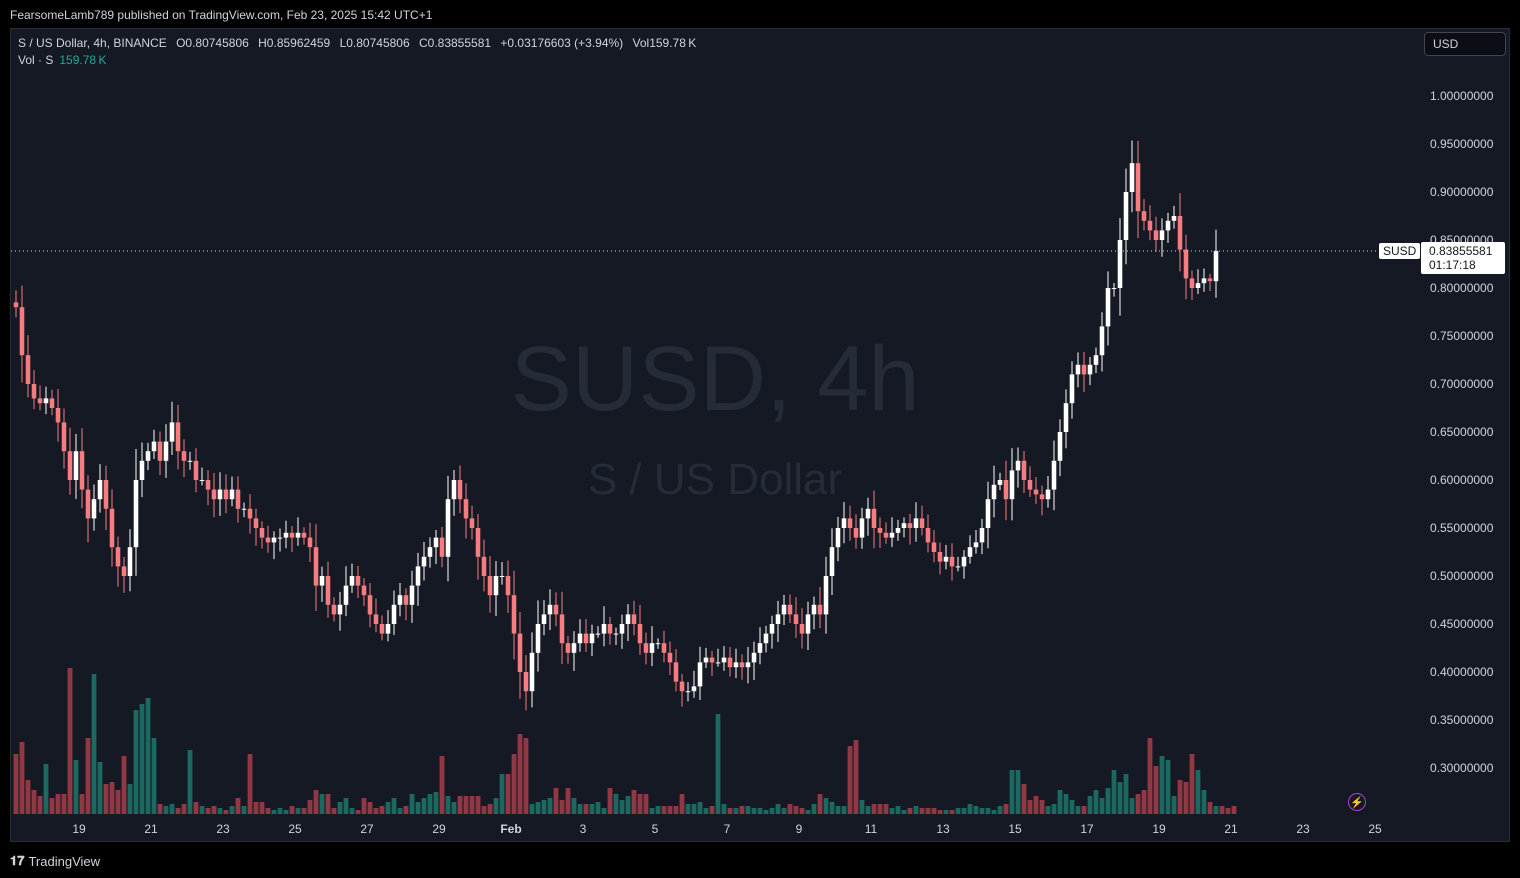  I want to click on tradingview-logo: 𝟏𝟕 TradingView, so click(55, 861).